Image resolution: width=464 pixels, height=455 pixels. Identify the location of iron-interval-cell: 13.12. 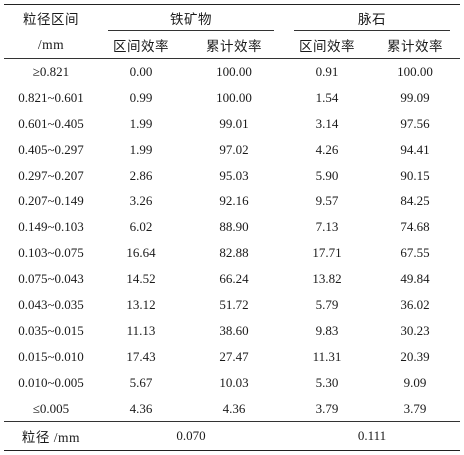
(141, 304).